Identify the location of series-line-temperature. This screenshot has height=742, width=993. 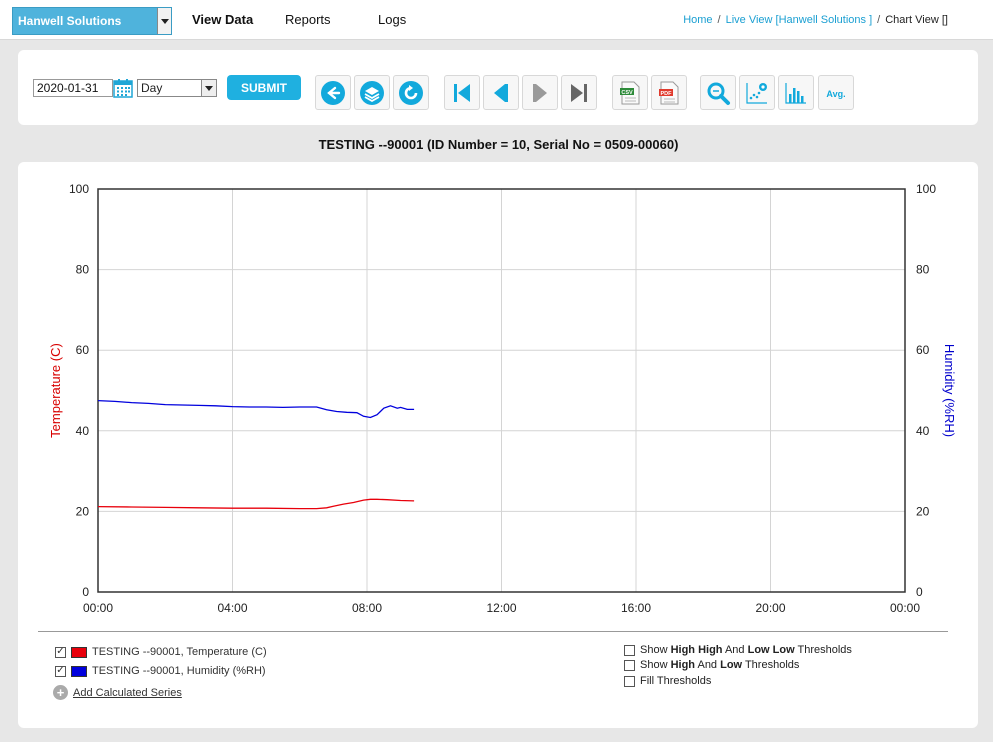
(256, 504).